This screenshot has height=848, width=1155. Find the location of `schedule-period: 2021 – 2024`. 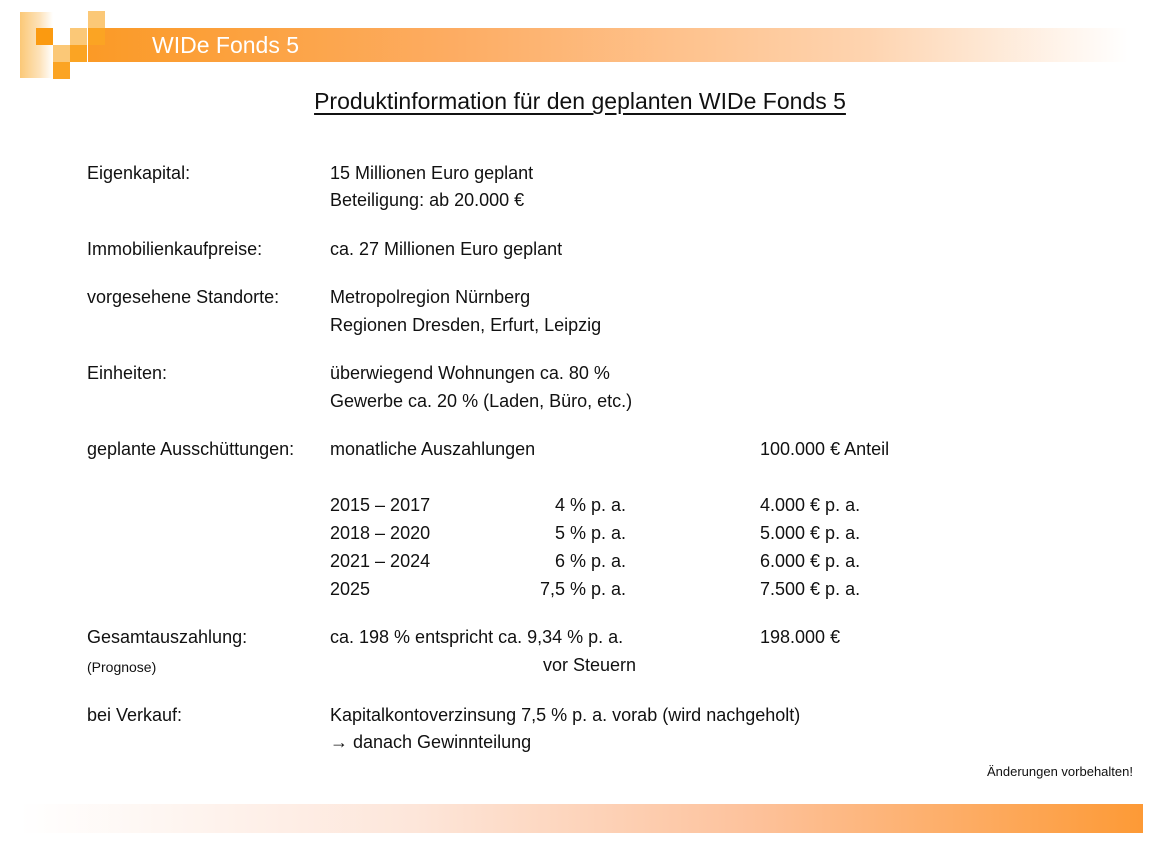

schedule-period: 2021 – 2024 is located at coordinates (380, 561).